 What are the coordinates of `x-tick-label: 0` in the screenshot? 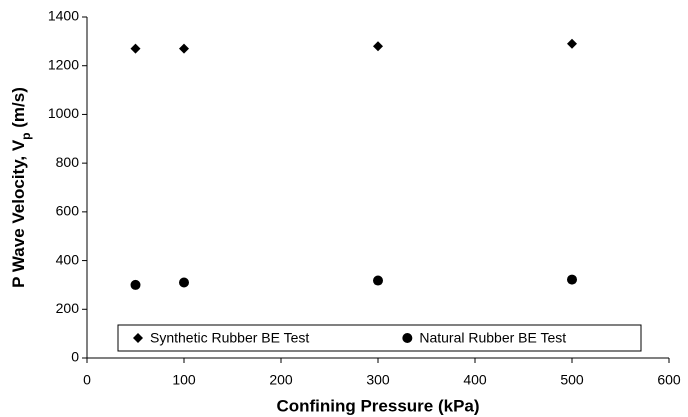 It's located at (87, 380).